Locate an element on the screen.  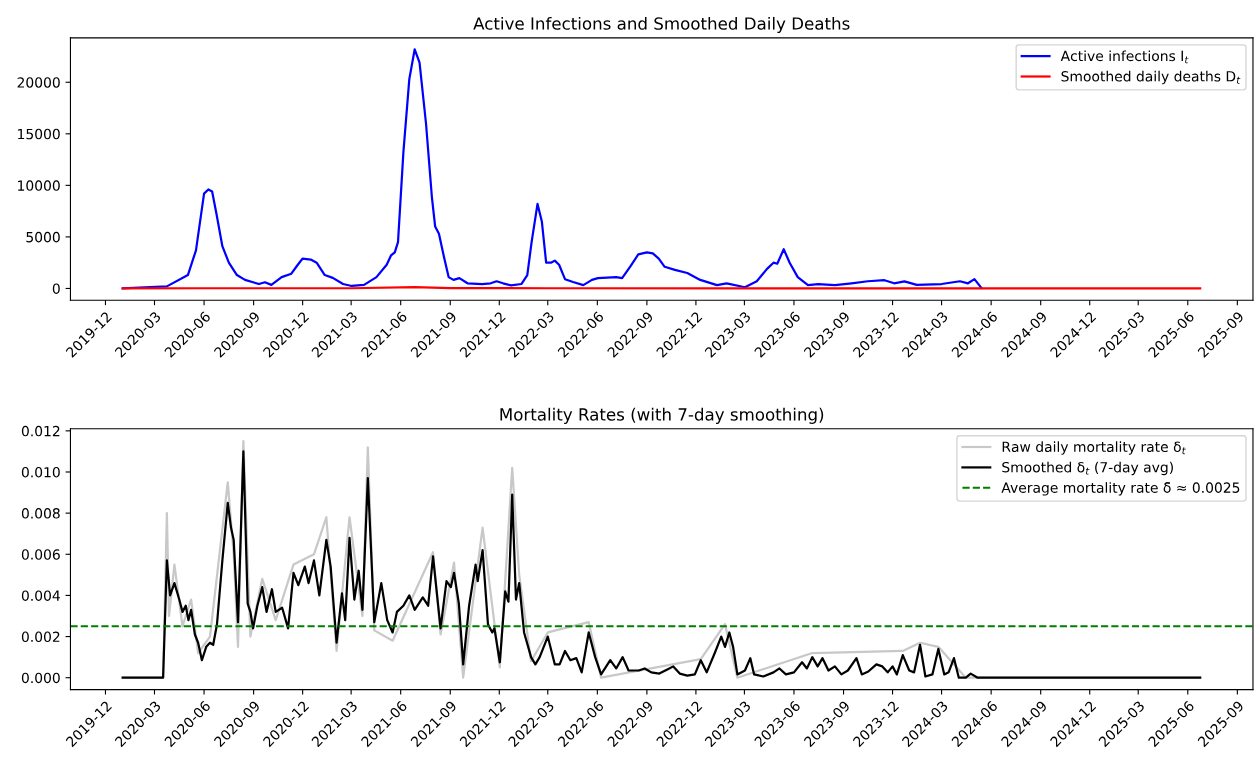
y-tick-label: 10000 is located at coordinates (39, 185).